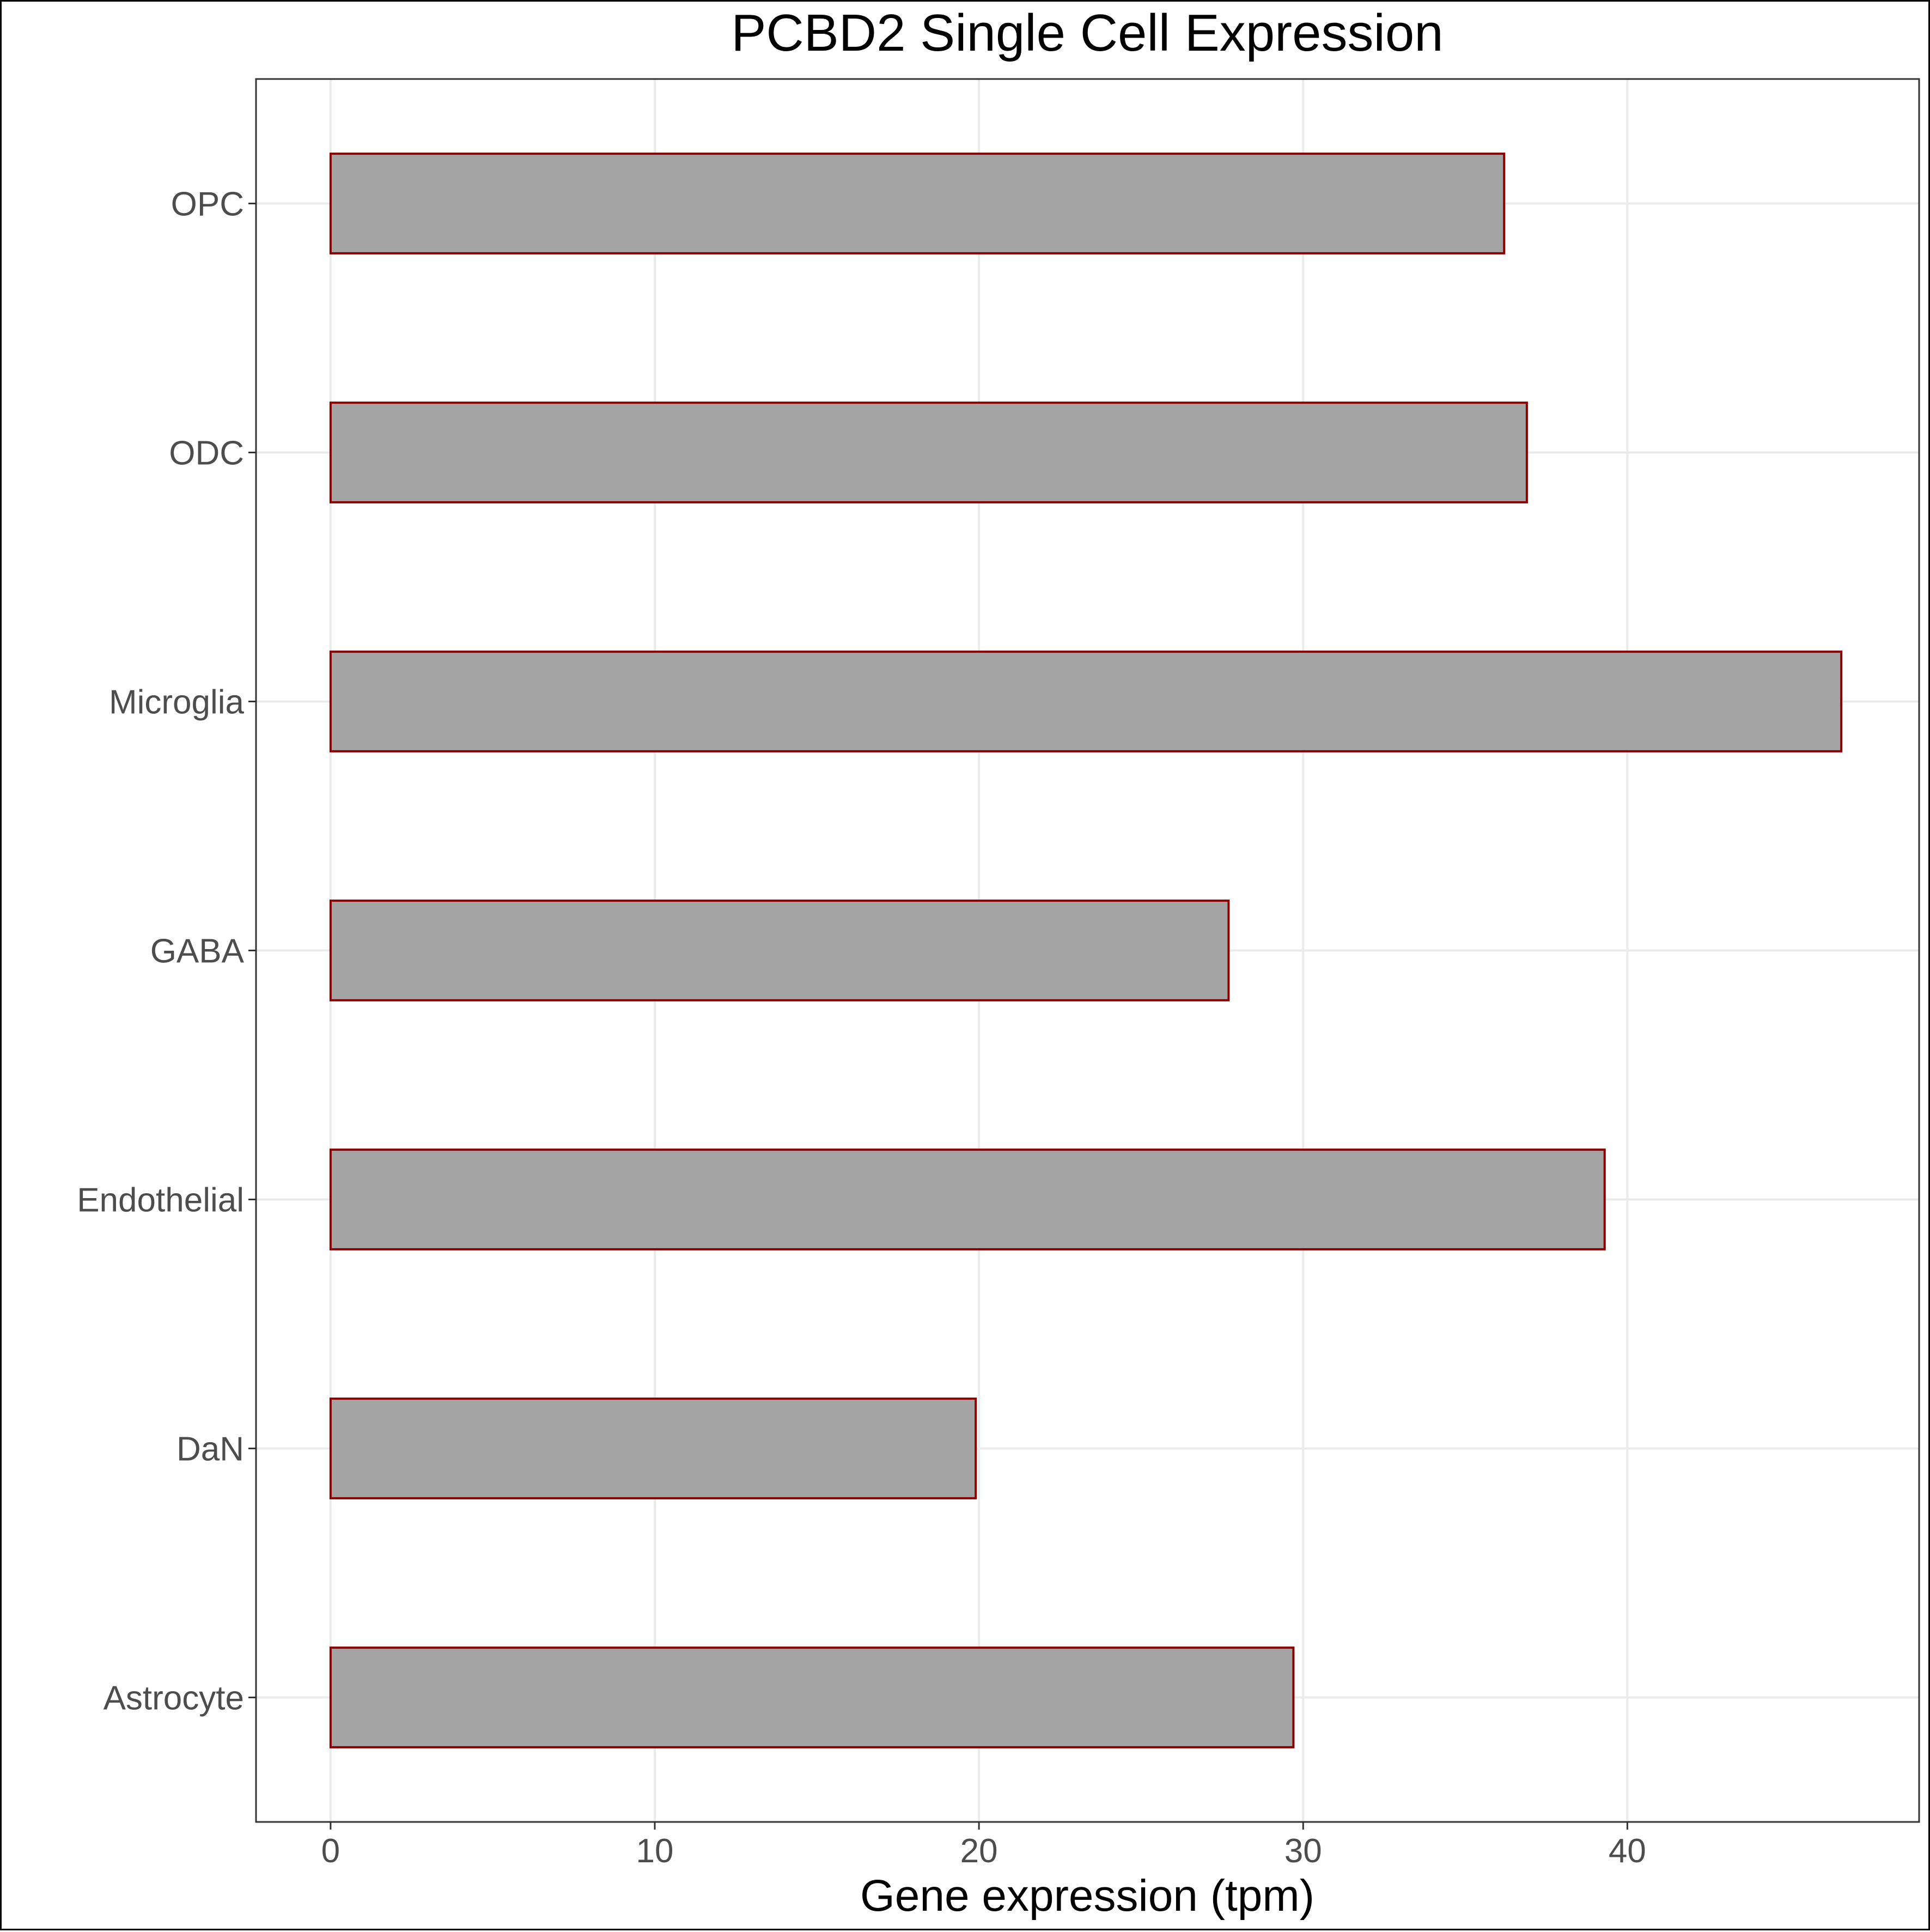 The height and width of the screenshot is (1932, 1930). Describe the element at coordinates (1628, 1851) in the screenshot. I see `x-tick-label: 40` at that location.